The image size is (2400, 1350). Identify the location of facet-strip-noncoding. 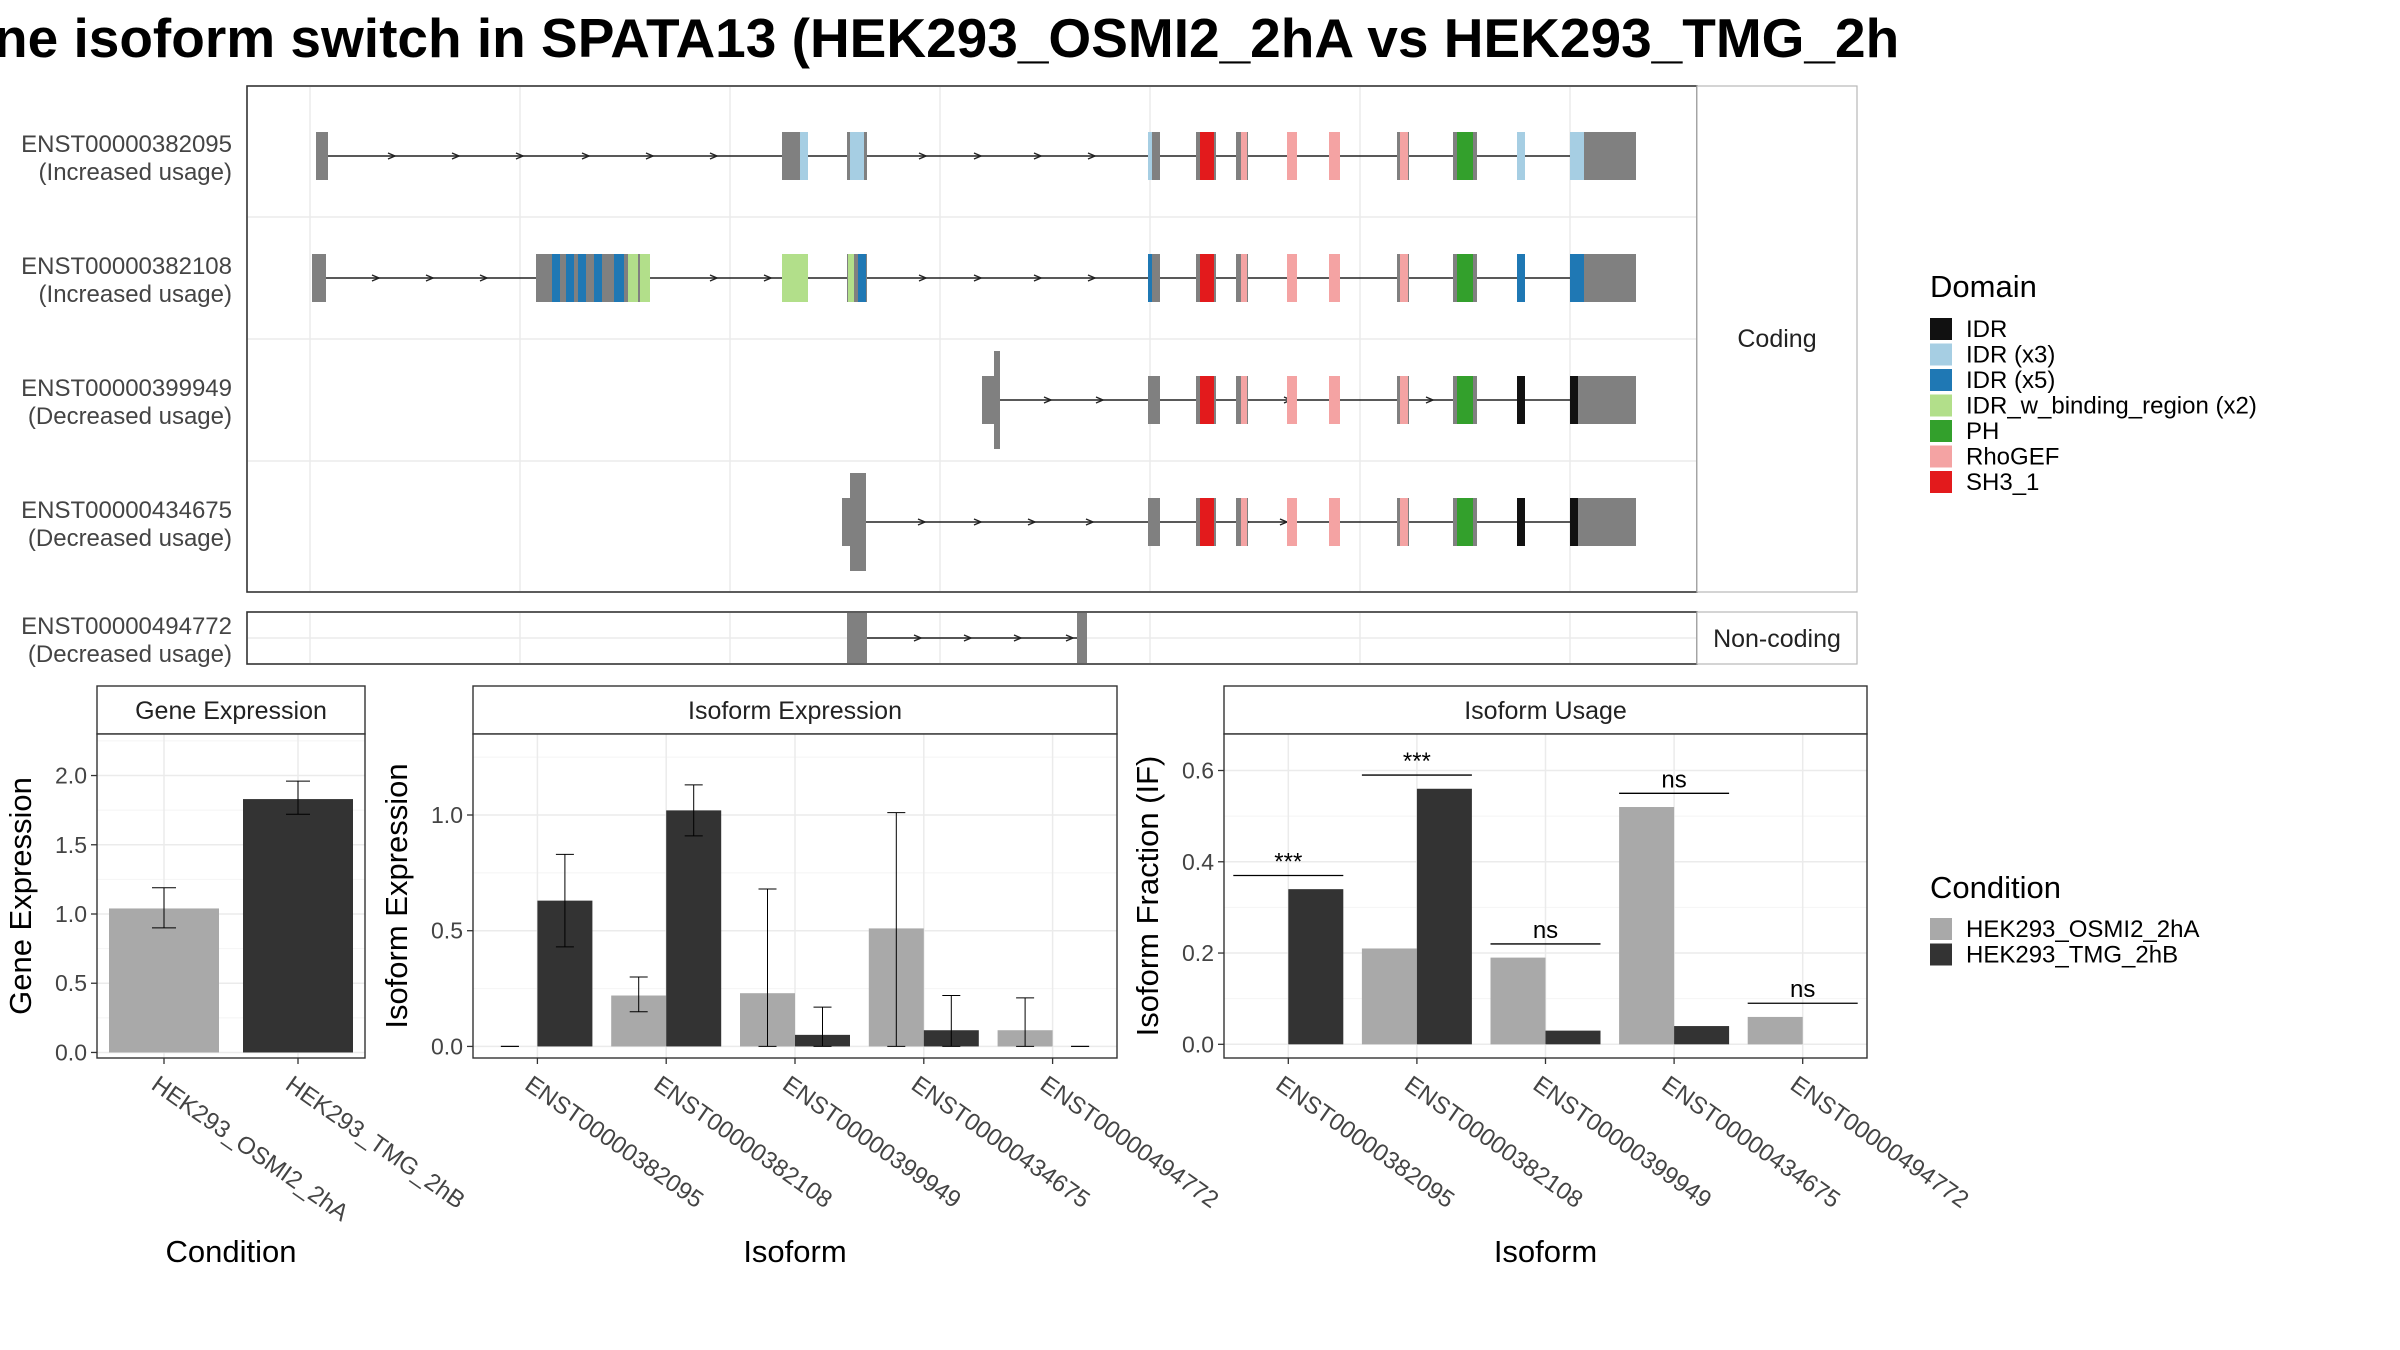
(1777, 638).